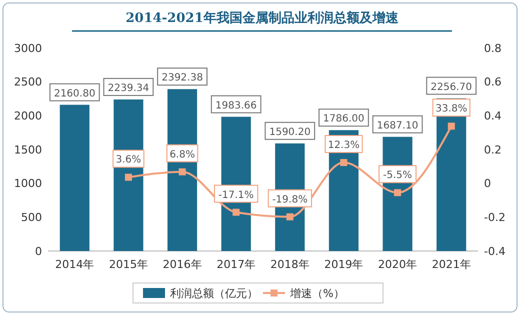  Describe the element at coordinates (495, 251) in the screenshot. I see `y2-tick-label: -0.4` at that location.